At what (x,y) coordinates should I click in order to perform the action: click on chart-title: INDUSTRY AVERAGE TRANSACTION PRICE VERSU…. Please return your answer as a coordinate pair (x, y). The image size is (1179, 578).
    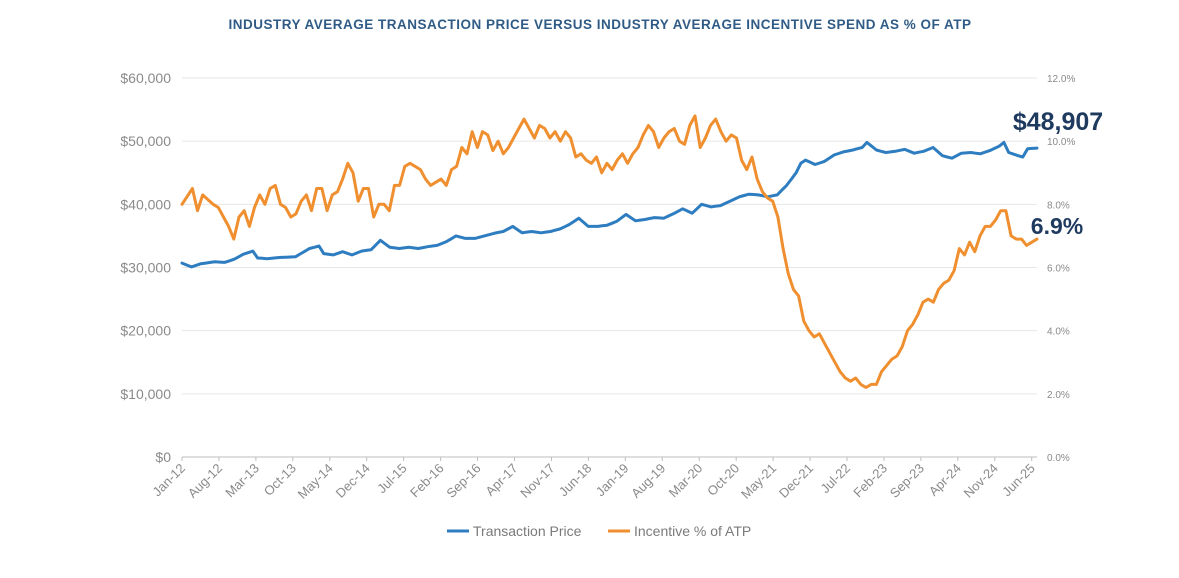
    Looking at the image, I should click on (599, 24).